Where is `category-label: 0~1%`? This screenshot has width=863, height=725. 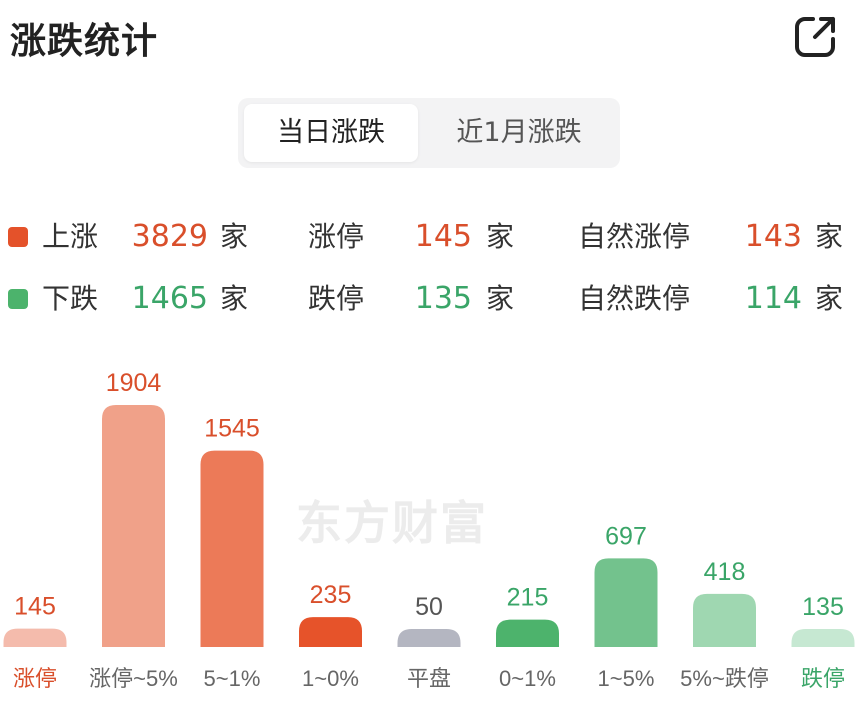
category-label: 0~1% is located at coordinates (527, 678).